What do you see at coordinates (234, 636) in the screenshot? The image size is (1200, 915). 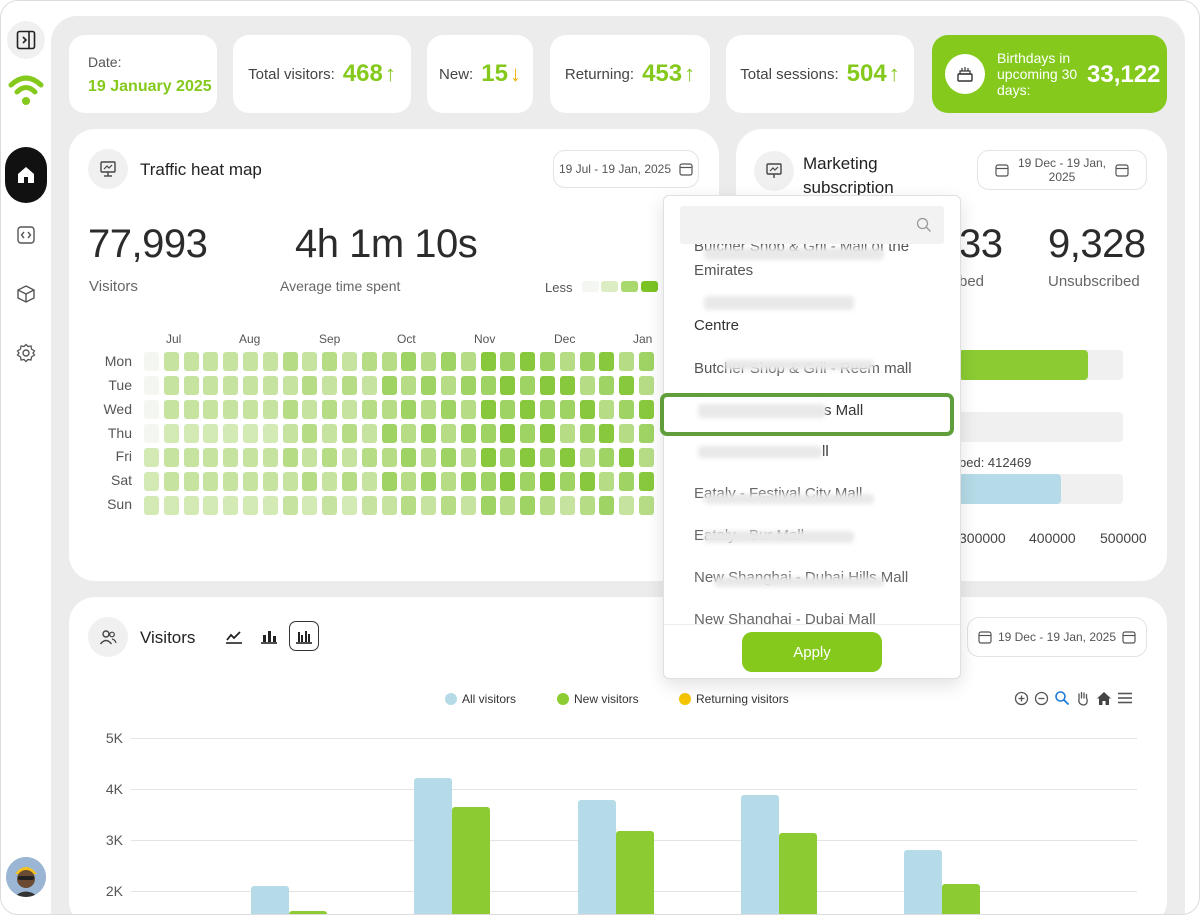 I see `line-chart-toggle` at bounding box center [234, 636].